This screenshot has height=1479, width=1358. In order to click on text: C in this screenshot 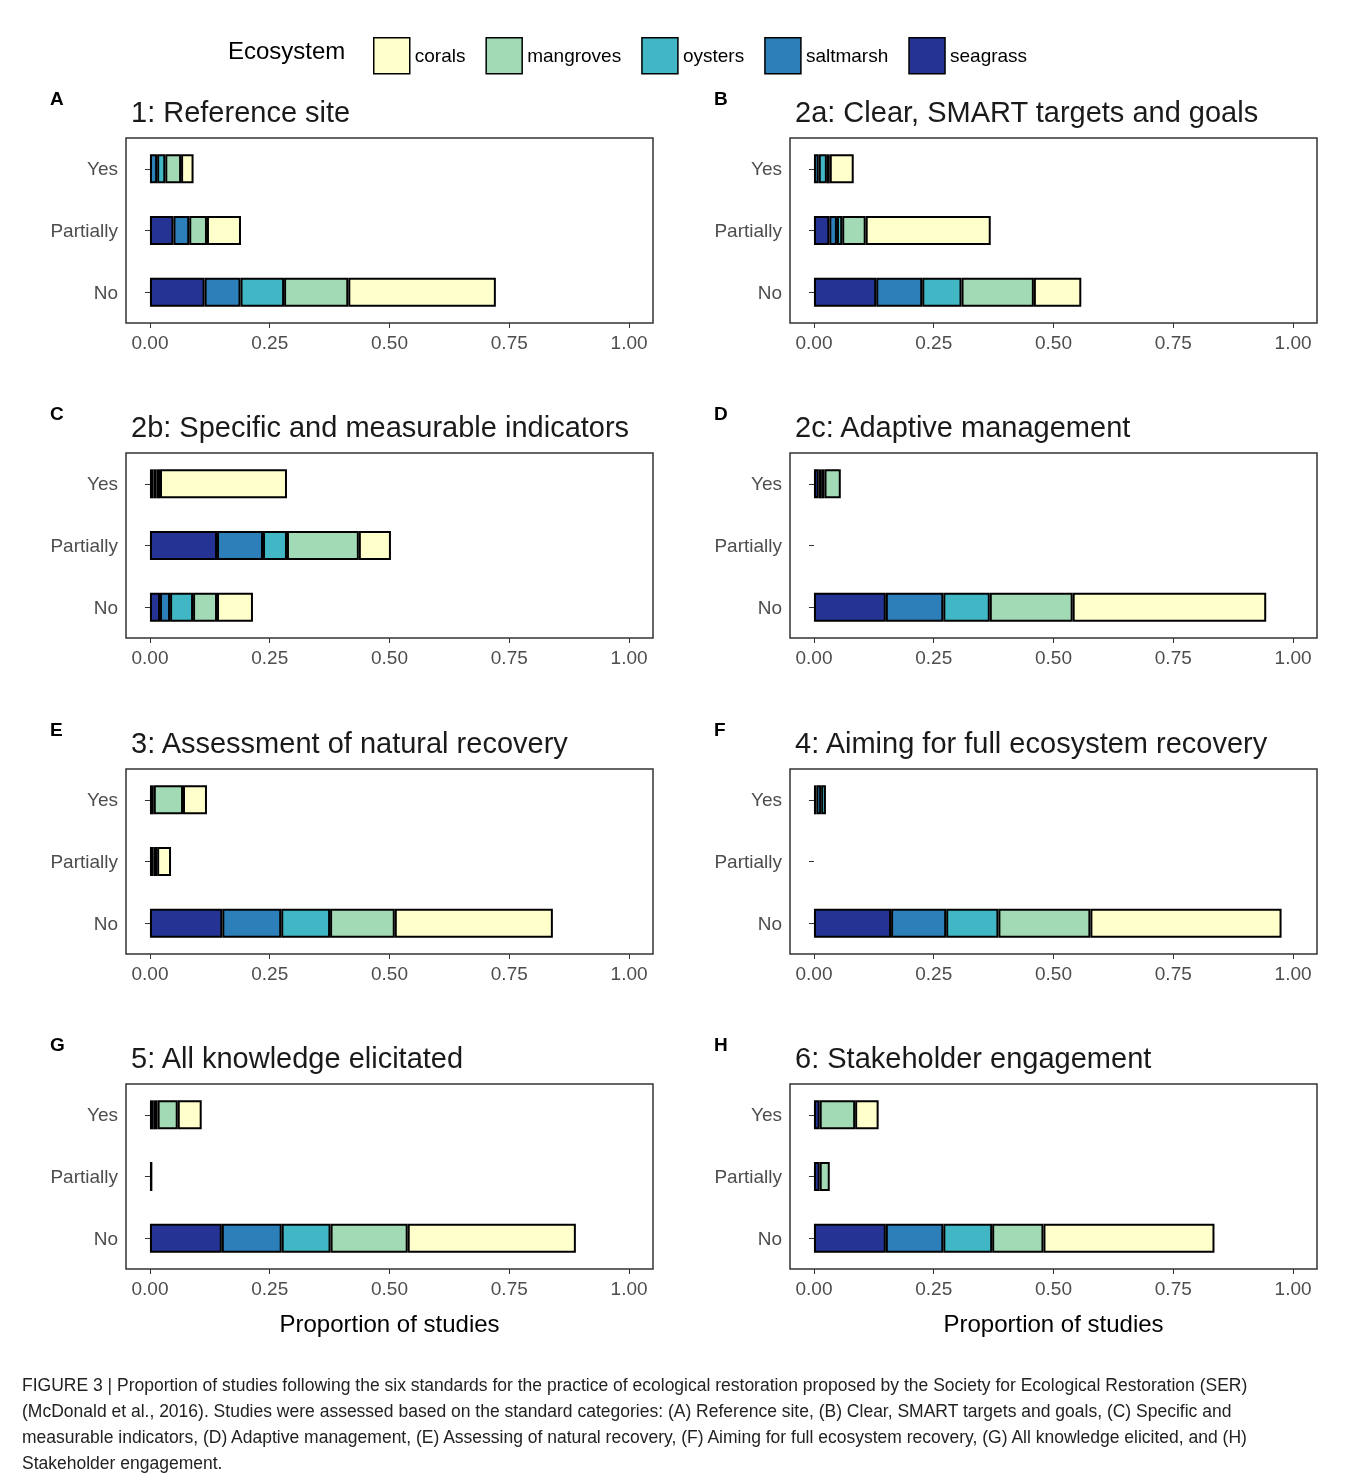, I will do `click(57, 414)`.